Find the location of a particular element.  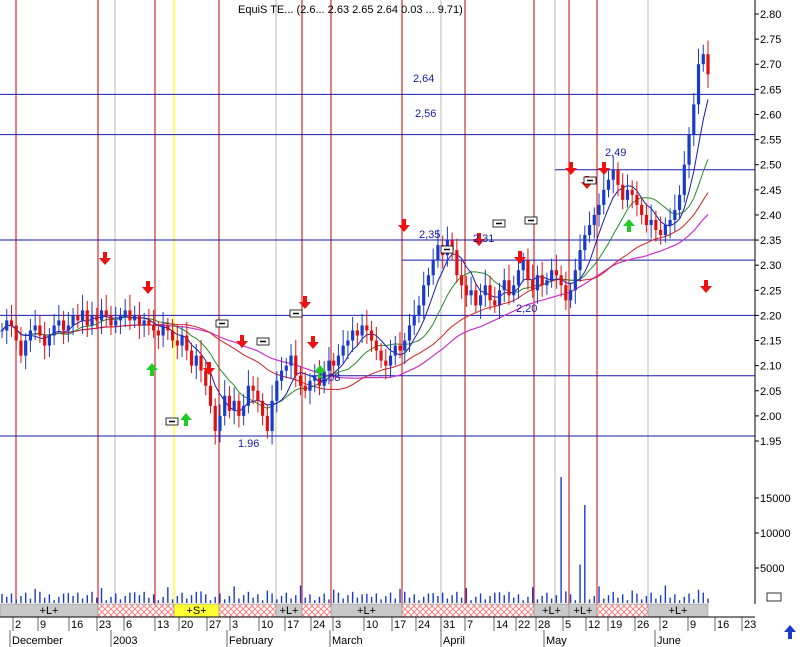

y-tick-label: 2.40 is located at coordinates (770, 216).